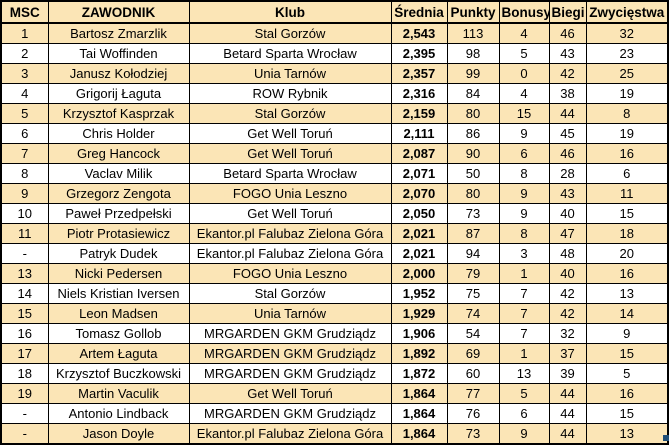 The height and width of the screenshot is (445, 669). What do you see at coordinates (419, 213) in the screenshot?
I see `cell-srednia: 2,050` at bounding box center [419, 213].